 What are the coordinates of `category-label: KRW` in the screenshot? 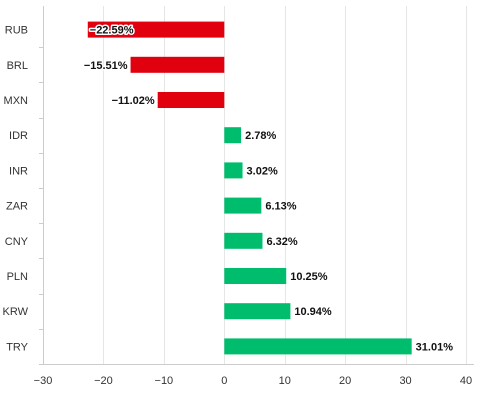 It's located at (16, 312).